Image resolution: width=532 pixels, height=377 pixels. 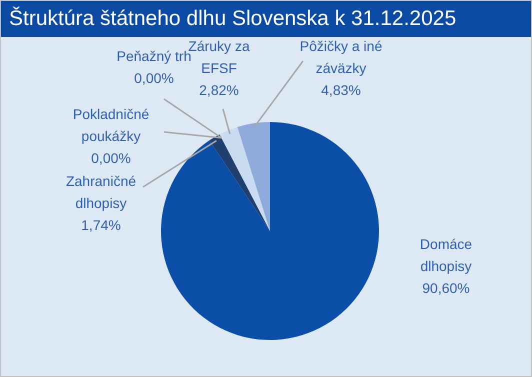 I want to click on data-label: 1,74%, so click(x=101, y=225).